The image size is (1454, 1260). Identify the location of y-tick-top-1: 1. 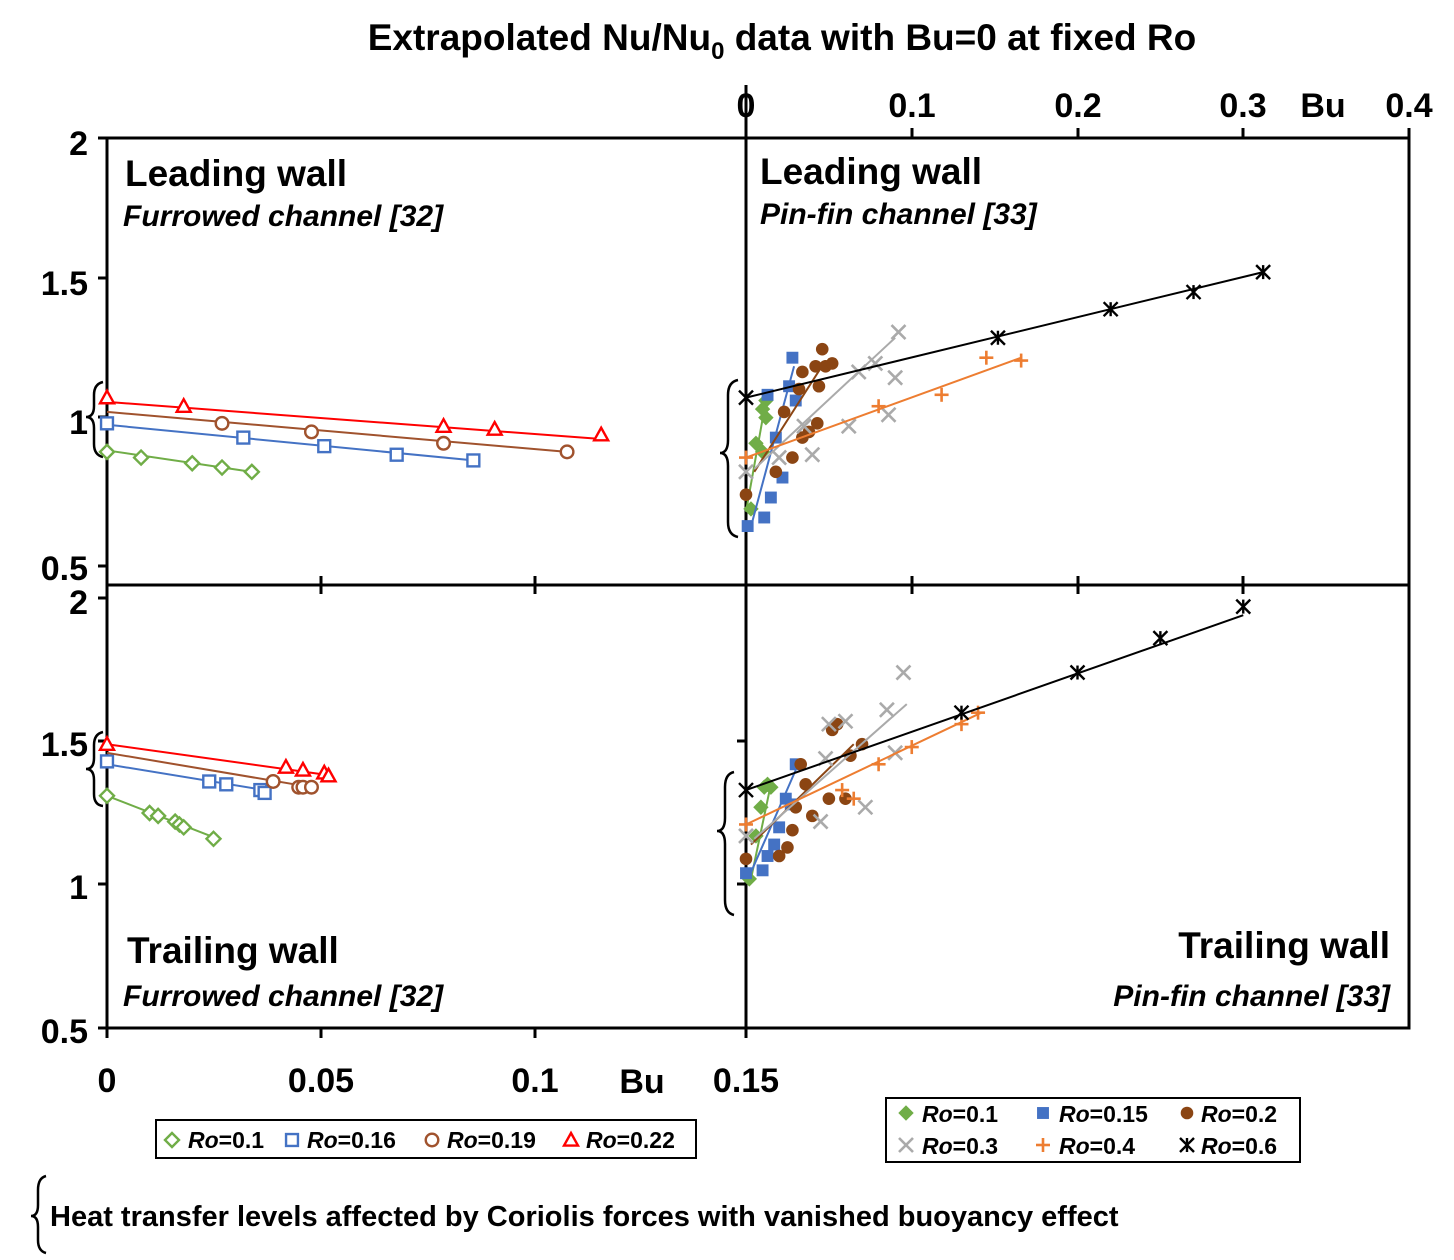
(78, 423).